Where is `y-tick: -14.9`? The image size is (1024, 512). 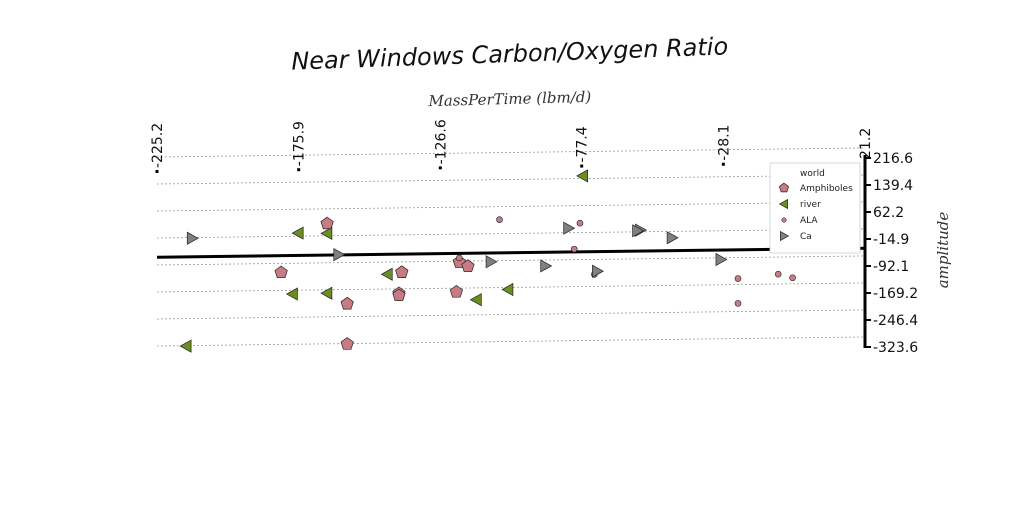 y-tick: -14.9 is located at coordinates (887, 240).